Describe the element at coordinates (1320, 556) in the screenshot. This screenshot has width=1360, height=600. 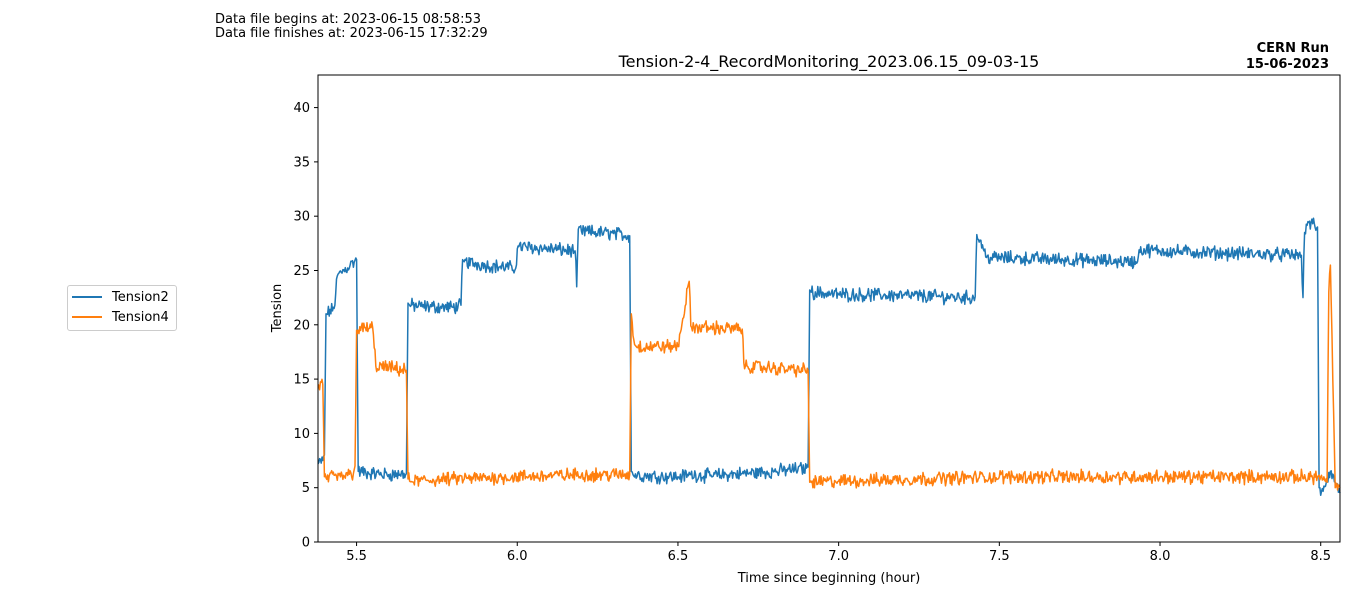
I see `x-tick-label: 8.5` at that location.